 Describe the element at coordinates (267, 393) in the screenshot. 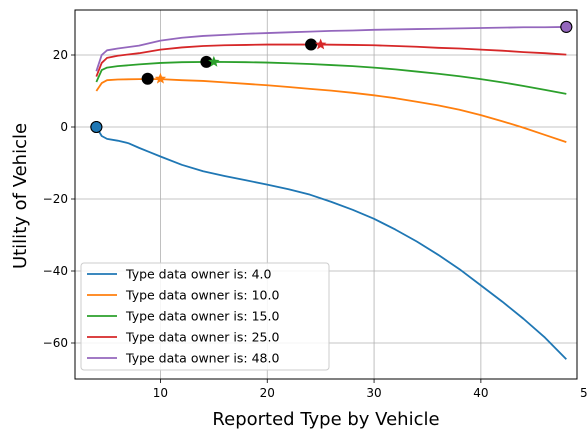

I see `x-tick-label: 20` at that location.